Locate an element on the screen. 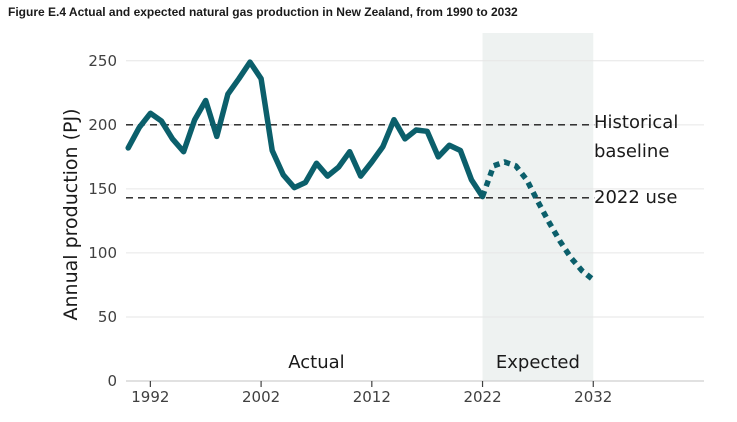 This screenshot has height=422, width=737. x-tick-label: 2032 is located at coordinates (593, 397).